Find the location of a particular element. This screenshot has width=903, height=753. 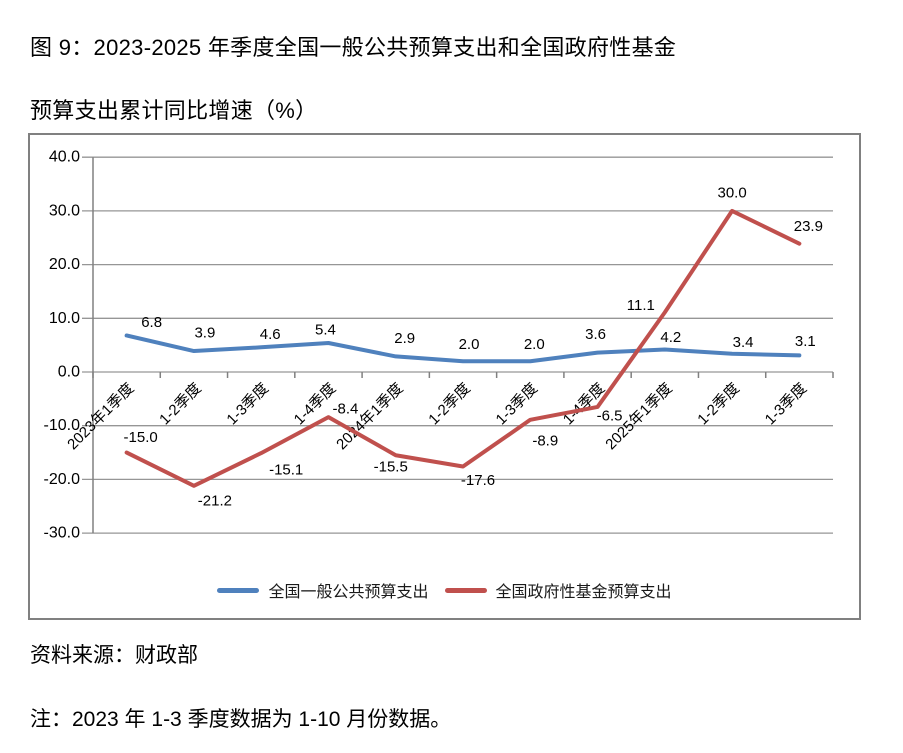

data-label: -6.5 is located at coordinates (610, 415).